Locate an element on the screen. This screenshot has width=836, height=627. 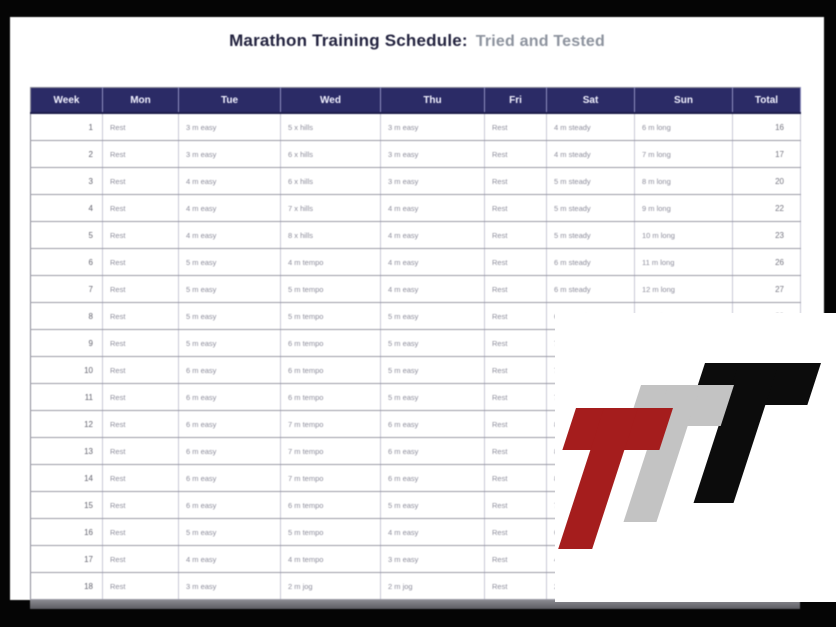
table-cell: 13 is located at coordinates (66, 451).